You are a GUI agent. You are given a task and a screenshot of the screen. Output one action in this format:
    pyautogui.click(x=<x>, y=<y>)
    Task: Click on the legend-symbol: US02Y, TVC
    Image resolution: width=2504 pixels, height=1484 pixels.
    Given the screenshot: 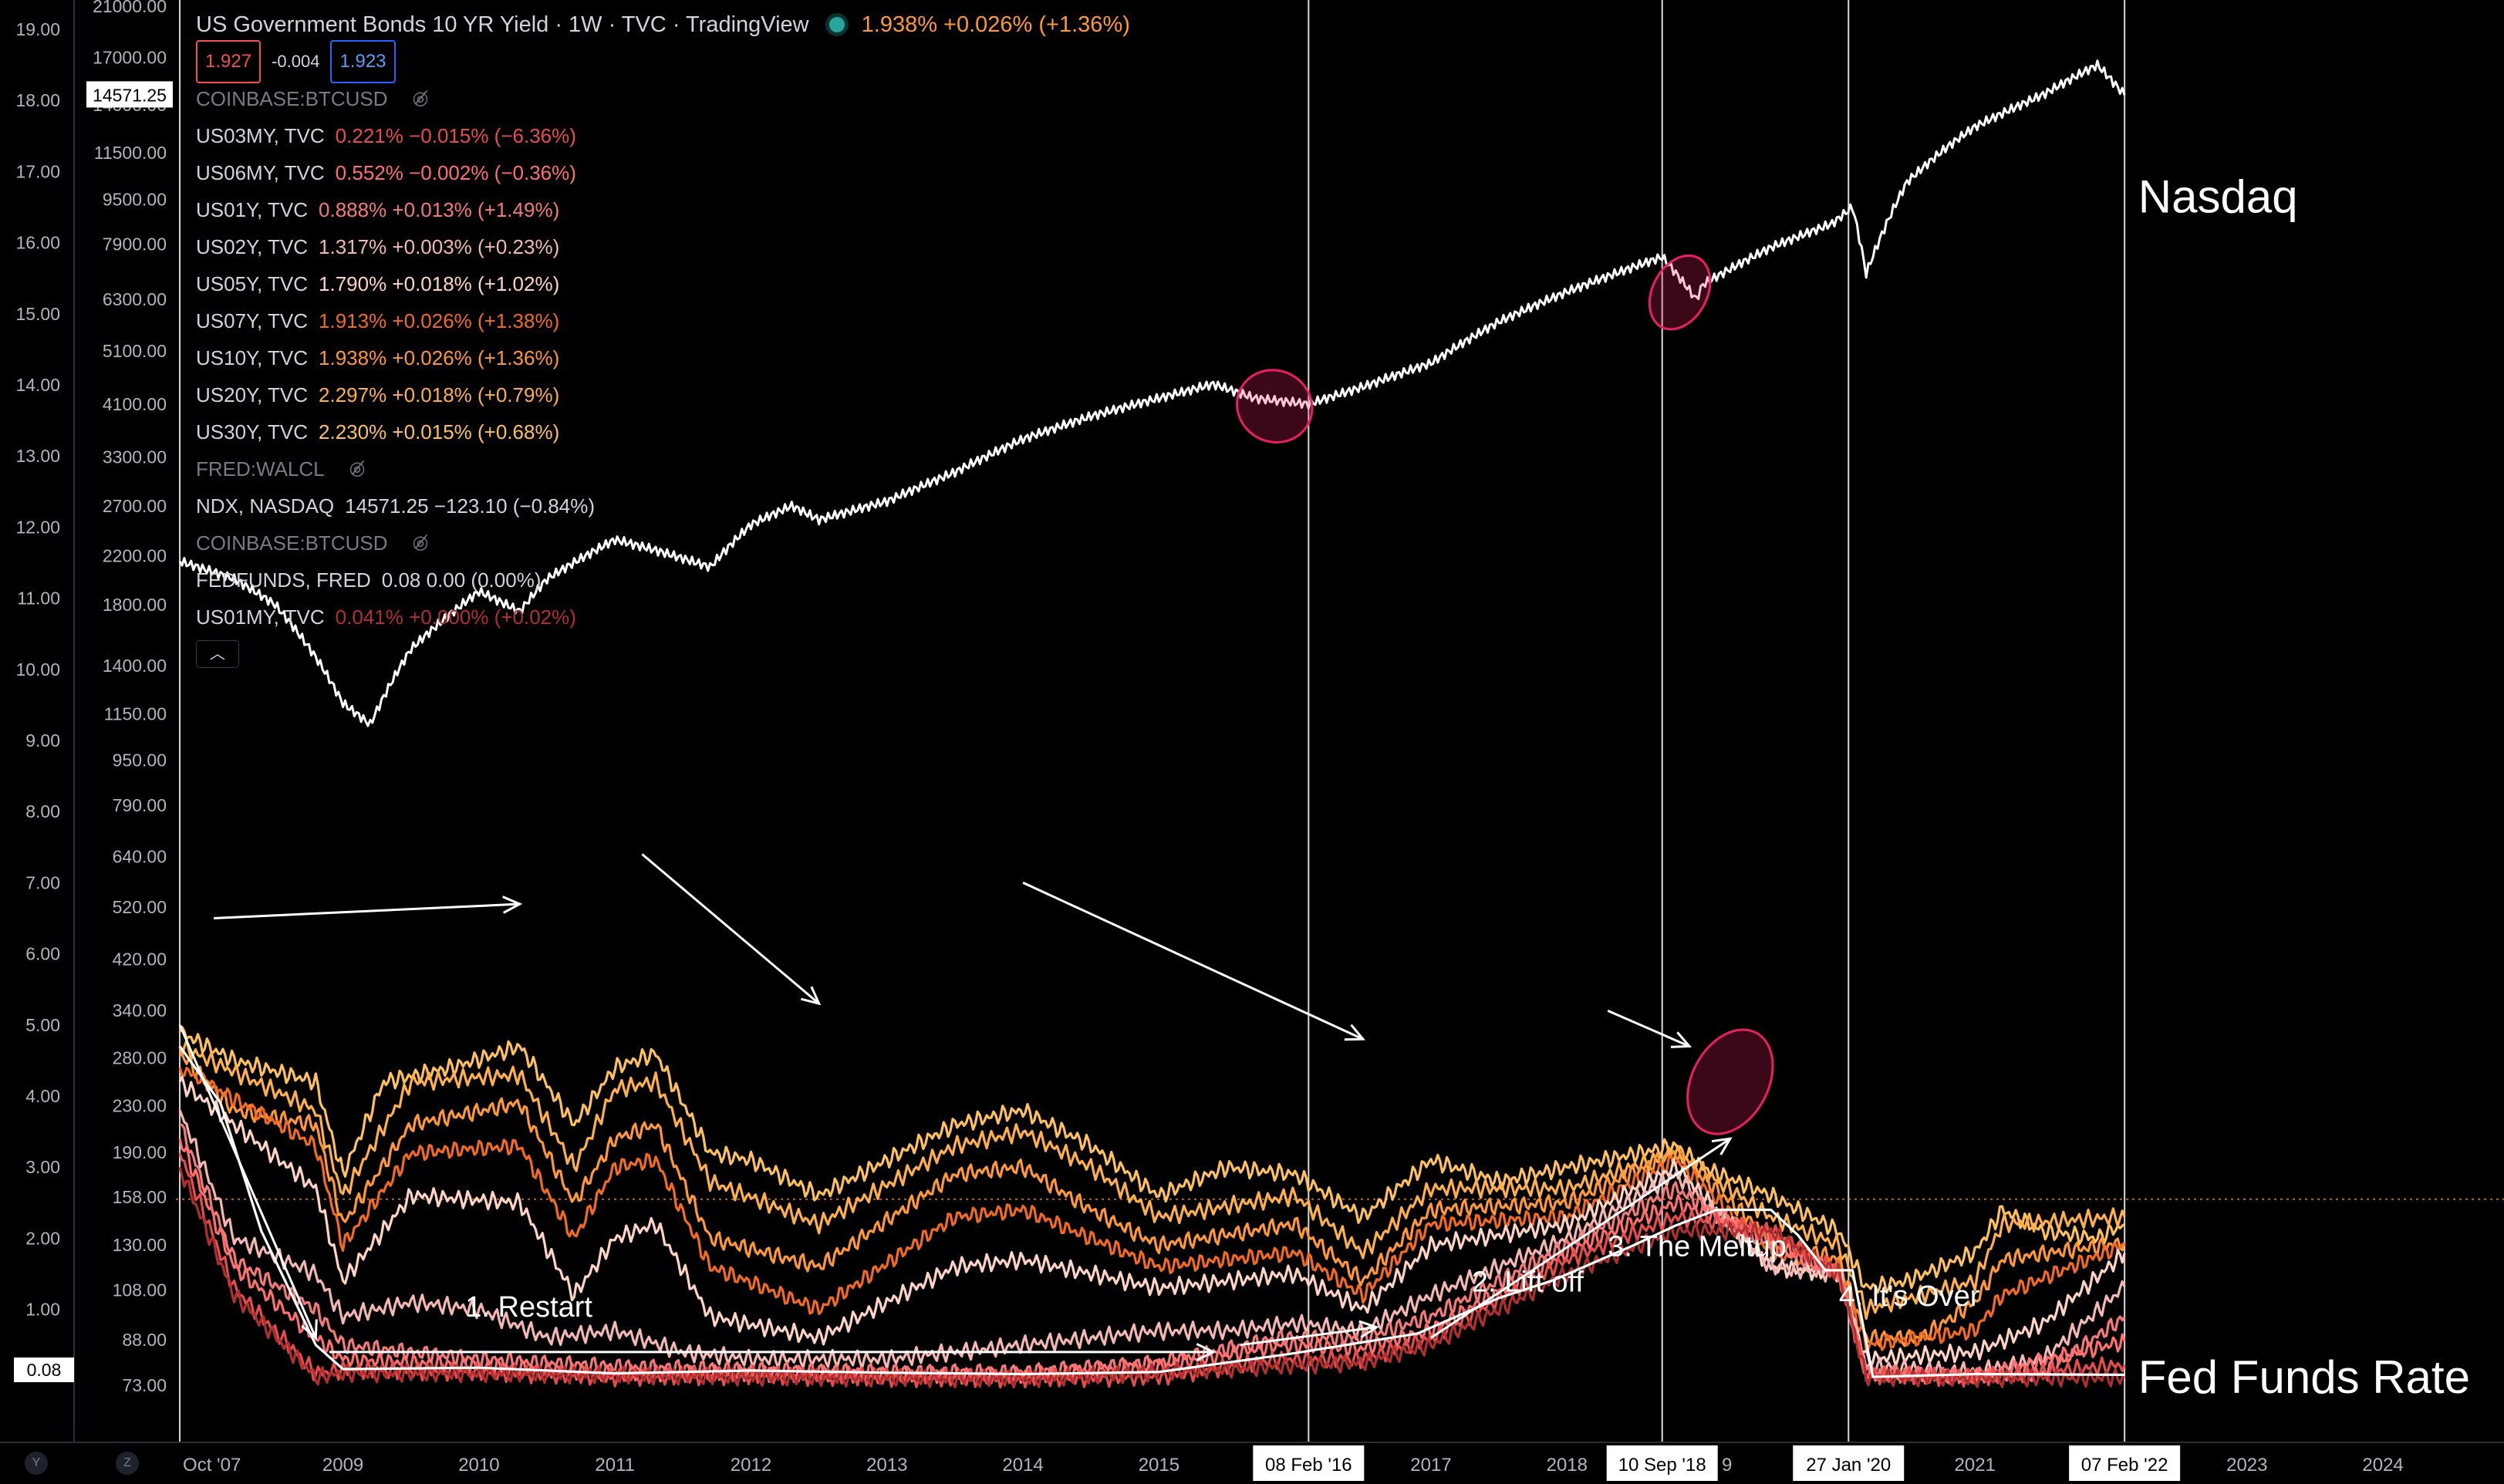 What is the action you would take?
    pyautogui.click(x=253, y=246)
    